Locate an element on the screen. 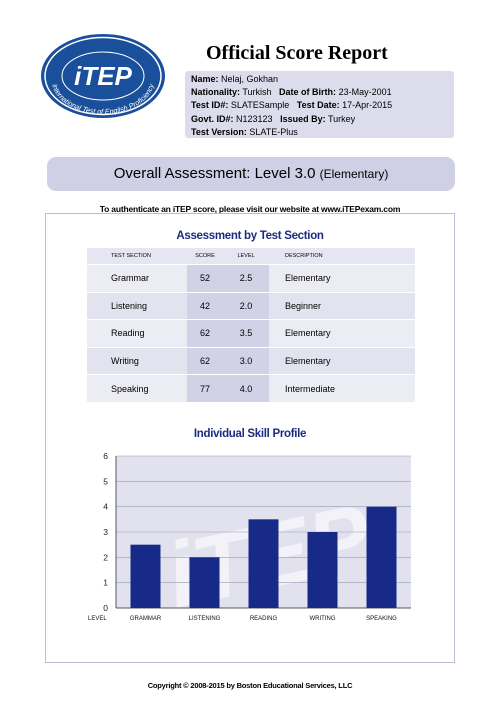 The height and width of the screenshot is (706, 500). y-tick-label: 4 is located at coordinates (105, 507).